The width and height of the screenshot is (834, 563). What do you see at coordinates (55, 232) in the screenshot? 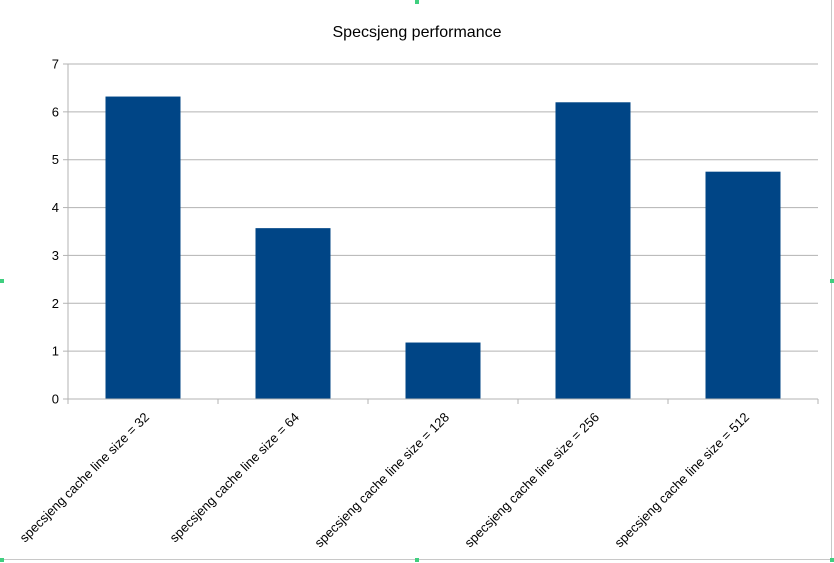
I see `y-tick-labels: 0 1 2 3 4 5 6 7` at bounding box center [55, 232].